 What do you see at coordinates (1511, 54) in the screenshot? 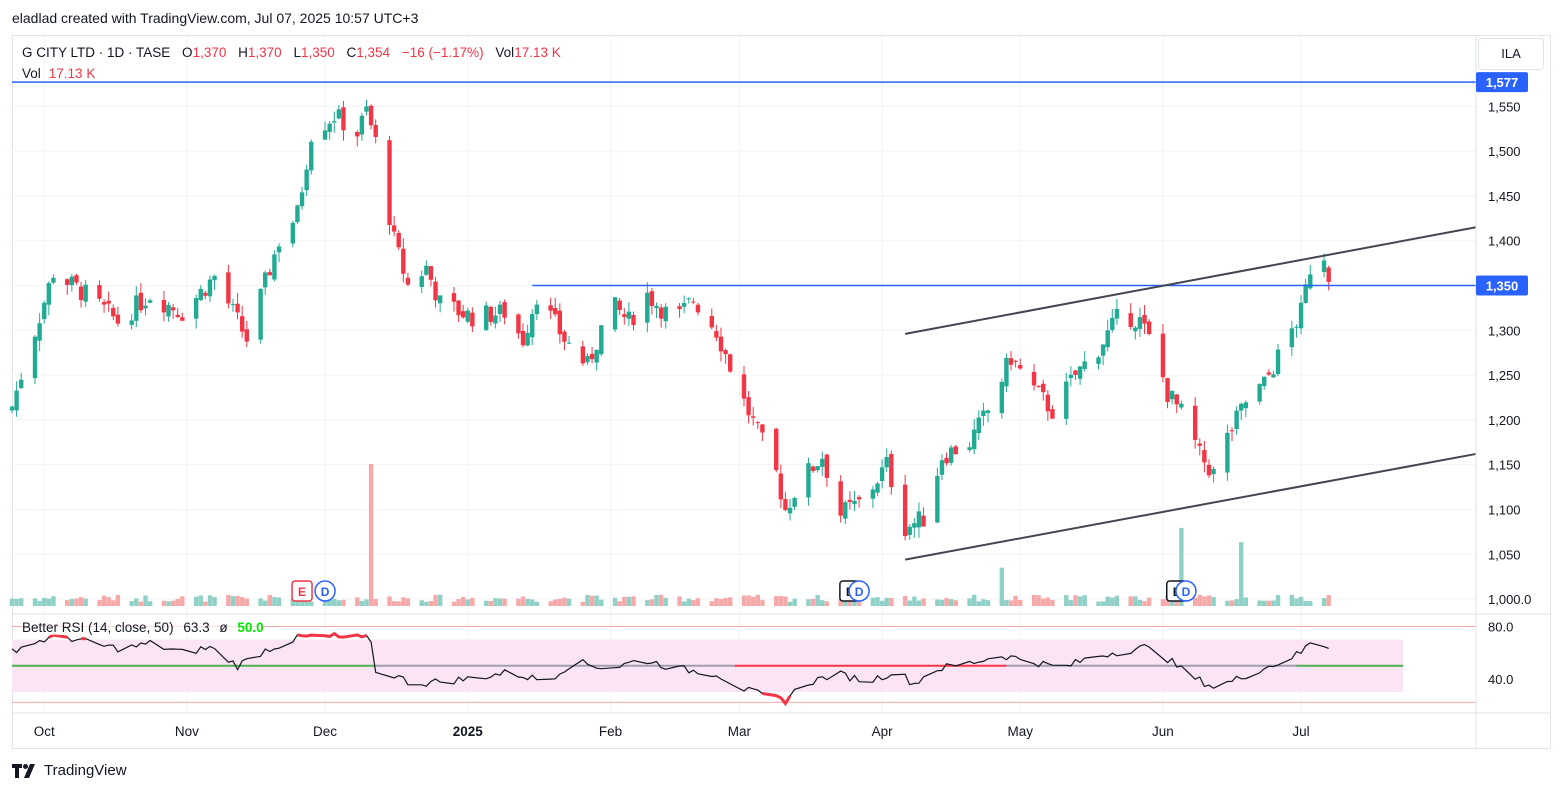
I see `currency-button: ILA` at bounding box center [1511, 54].